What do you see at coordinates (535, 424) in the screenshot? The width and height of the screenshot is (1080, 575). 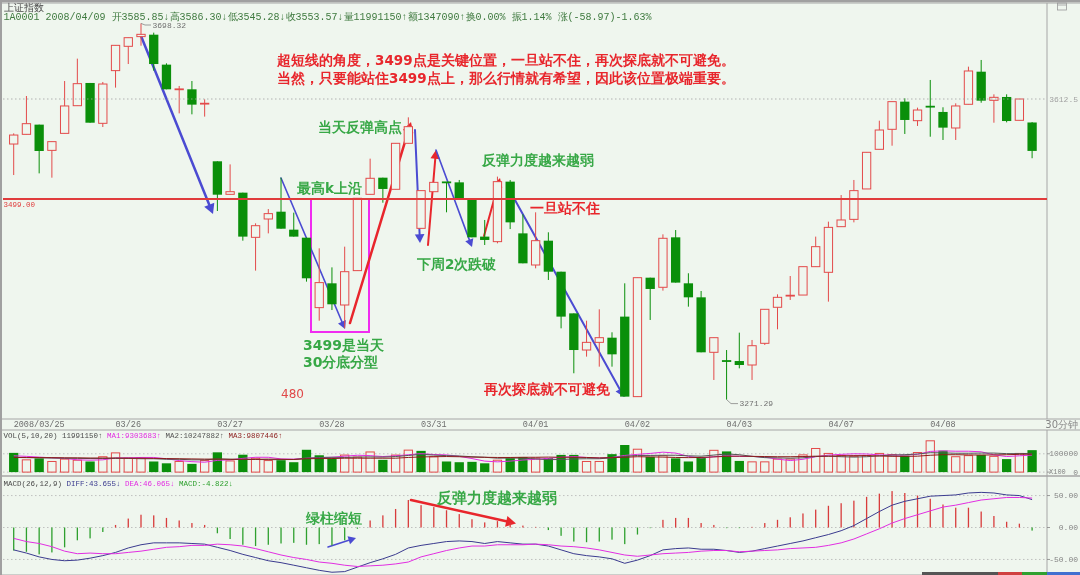 I see `x-tick-label: 04/01` at bounding box center [535, 424].